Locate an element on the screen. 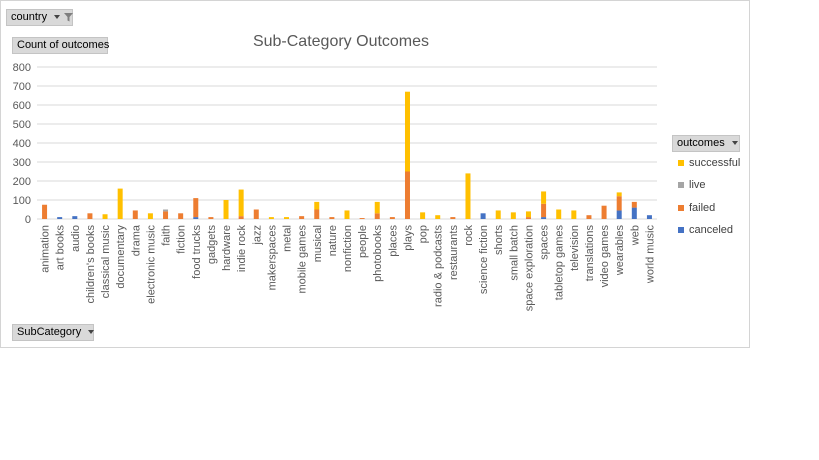  y-tick-label: 800 is located at coordinates (22, 68).